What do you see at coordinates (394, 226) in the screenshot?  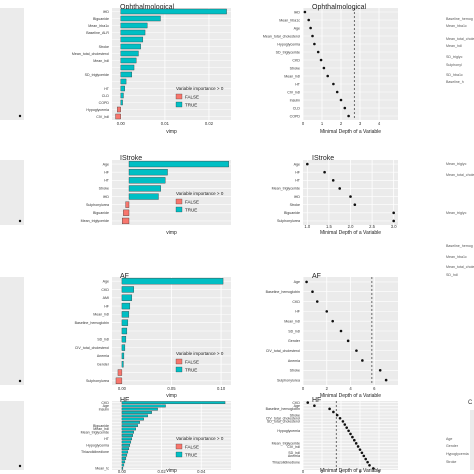 I see `x-tick-label: 3.0` at bounding box center [394, 226].